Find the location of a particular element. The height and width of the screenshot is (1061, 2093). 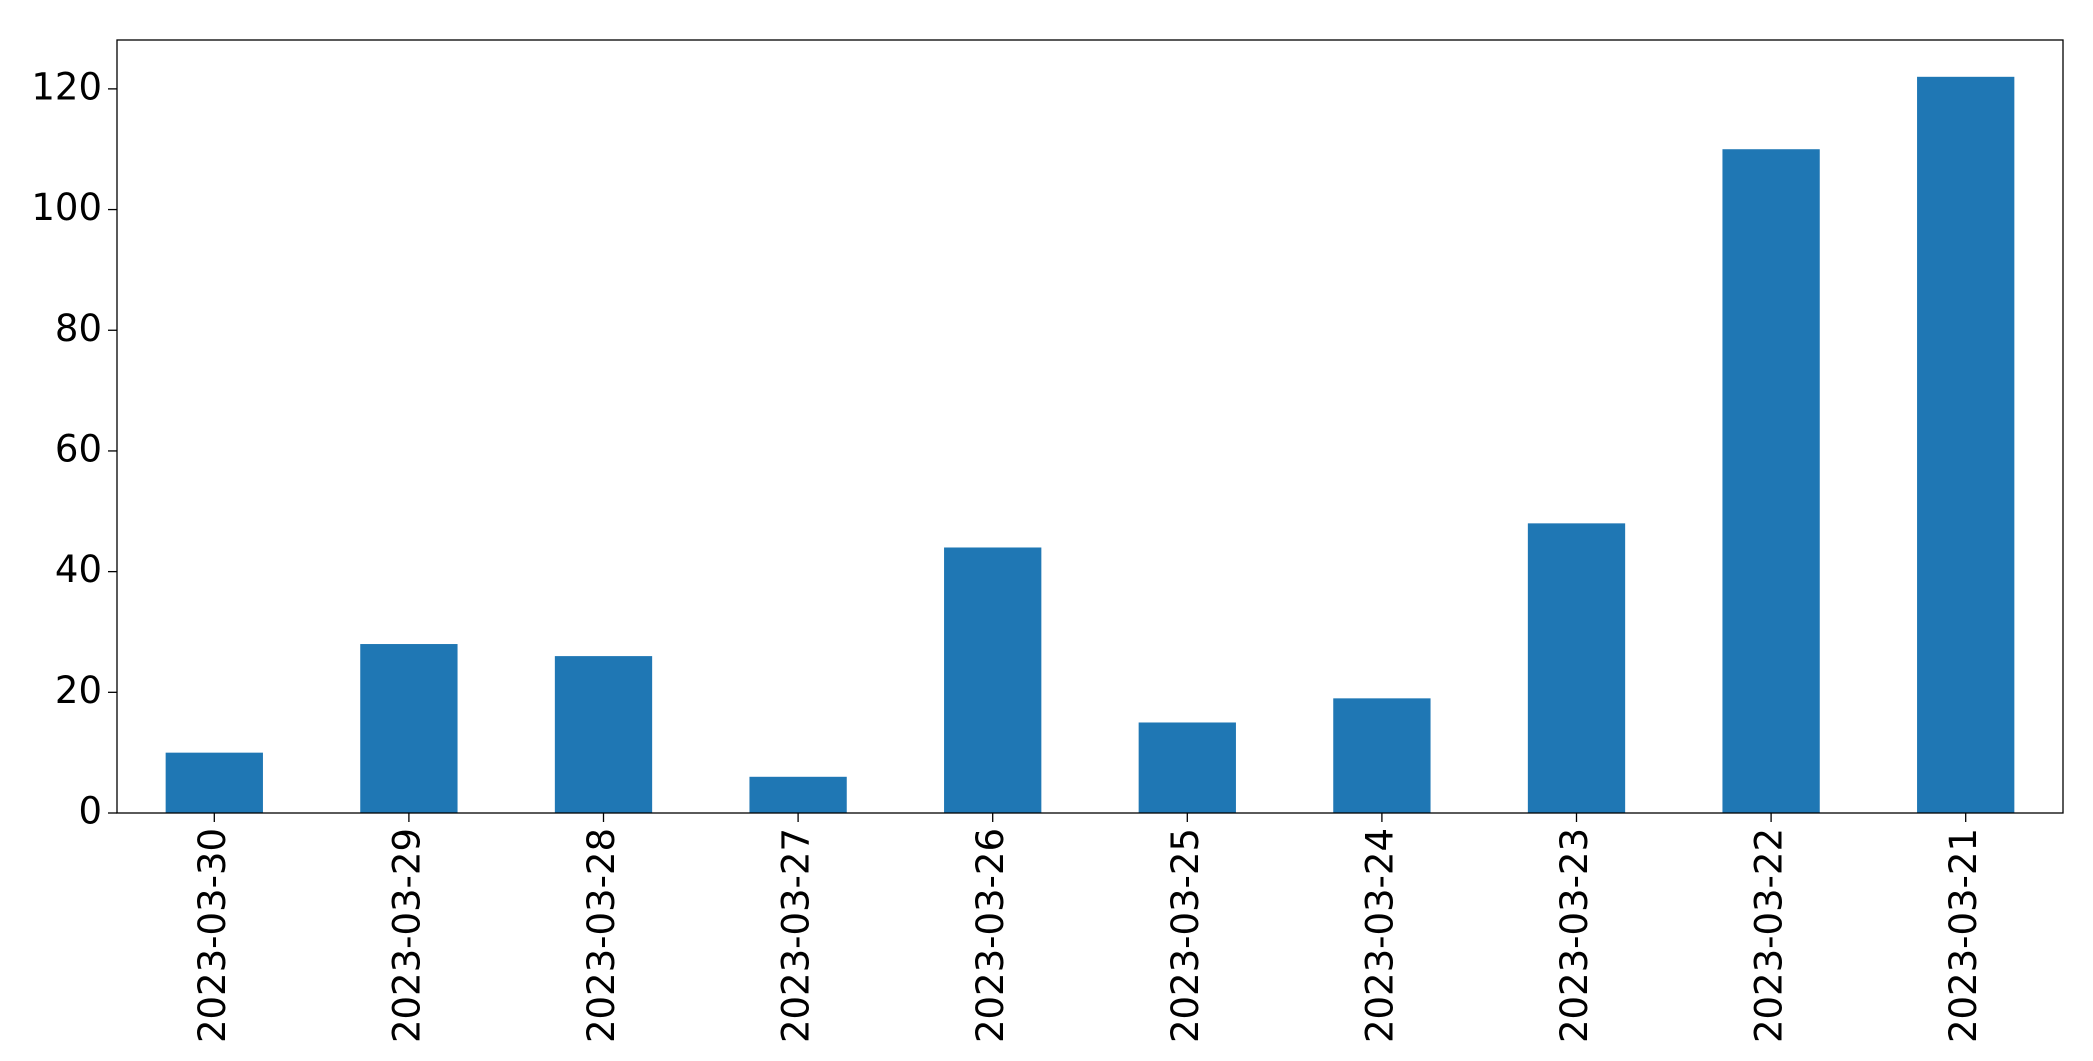

y-tick-label: 0 is located at coordinates (90, 811).